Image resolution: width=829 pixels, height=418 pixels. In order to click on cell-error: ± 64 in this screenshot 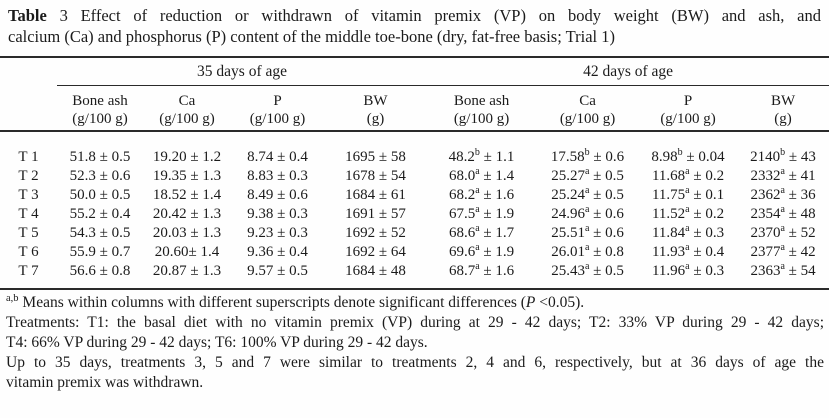, I will do `click(390, 252)`.